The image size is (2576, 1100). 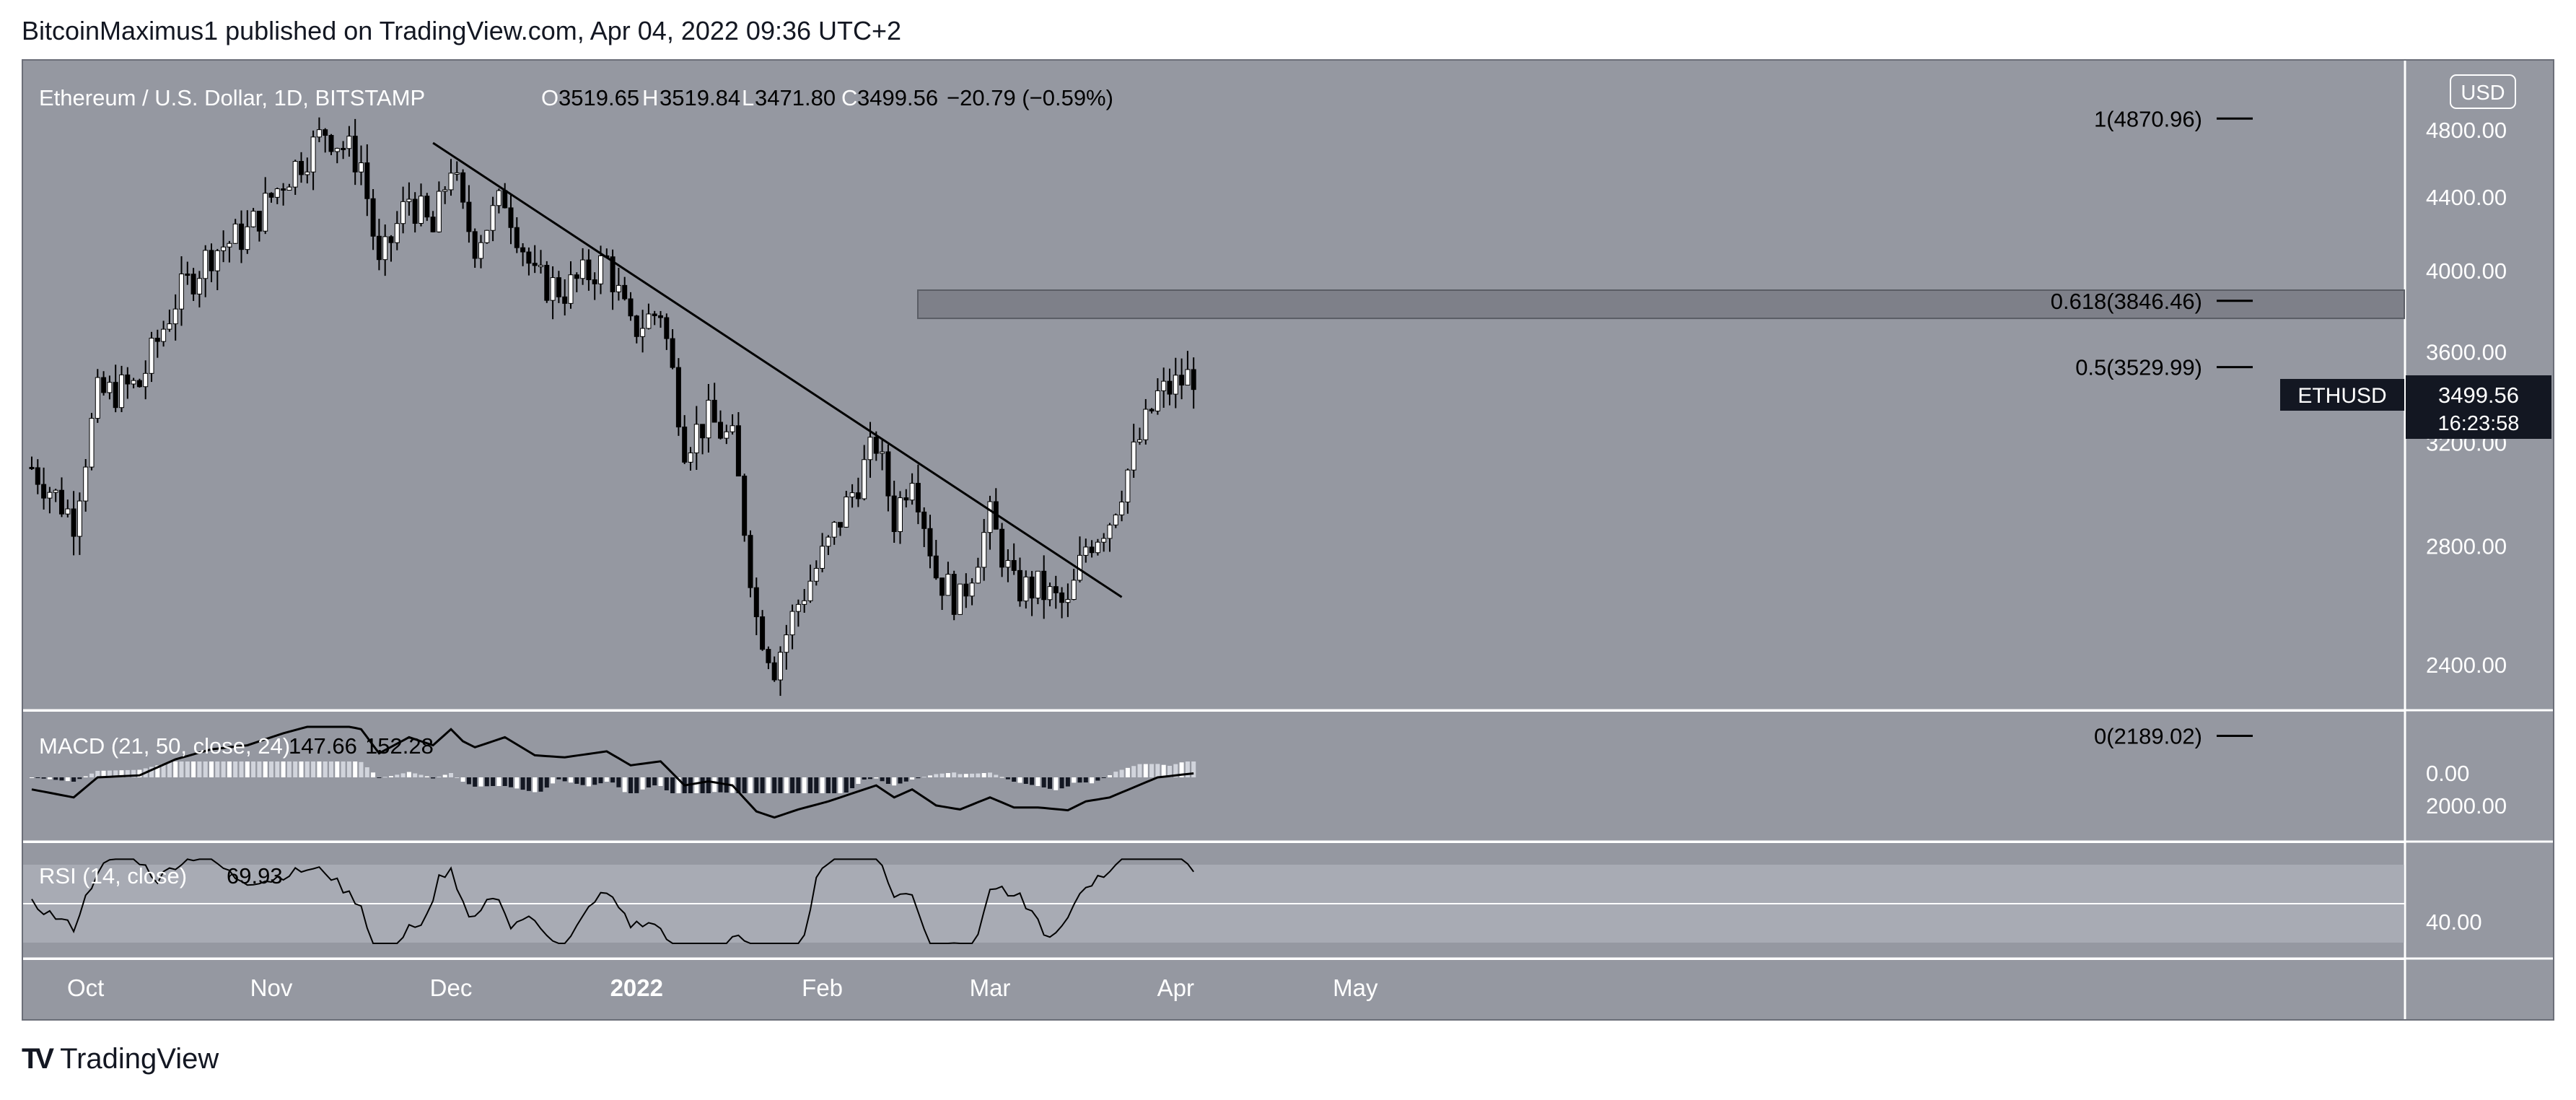 I want to click on fib-level-label: 1(4870.96), so click(x=2148, y=118).